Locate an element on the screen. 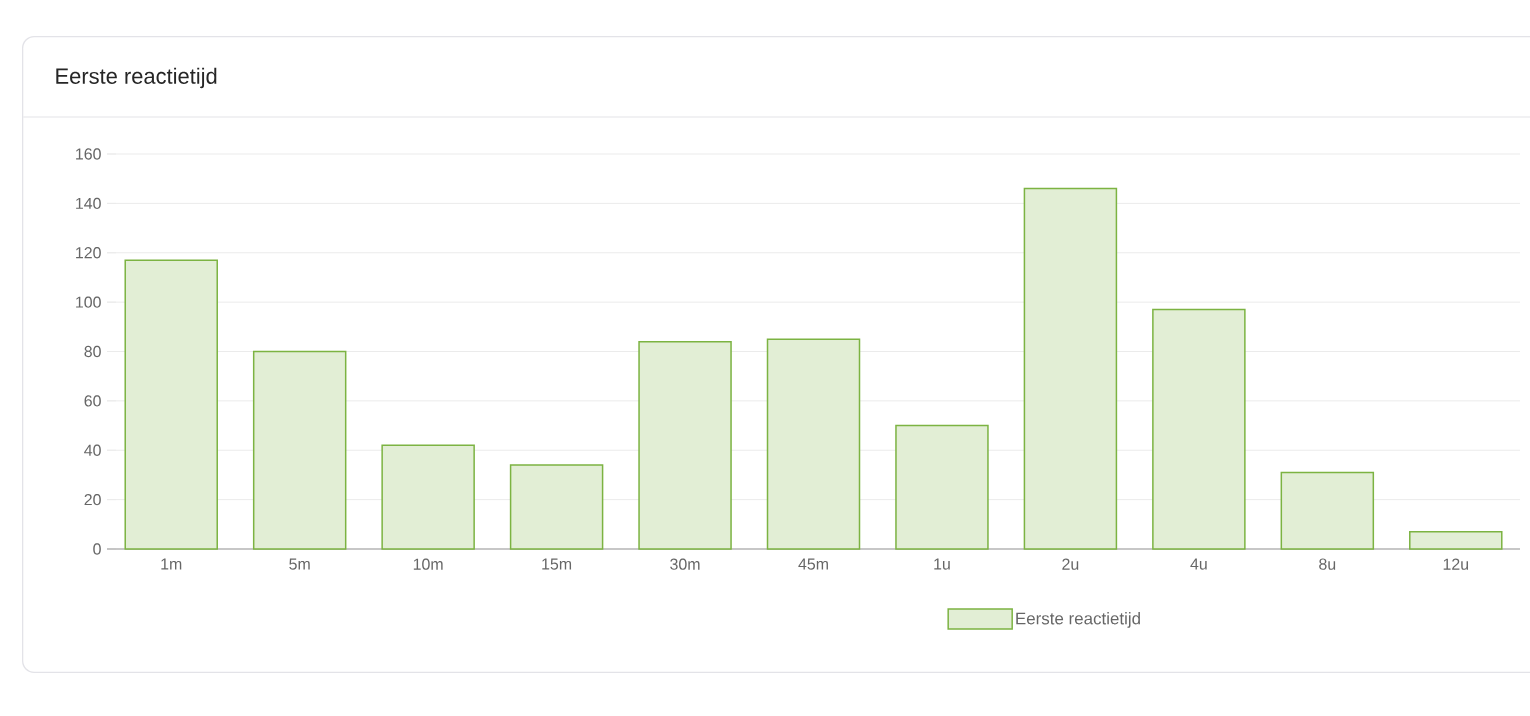  x-tick-label: 10m is located at coordinates (428, 564).